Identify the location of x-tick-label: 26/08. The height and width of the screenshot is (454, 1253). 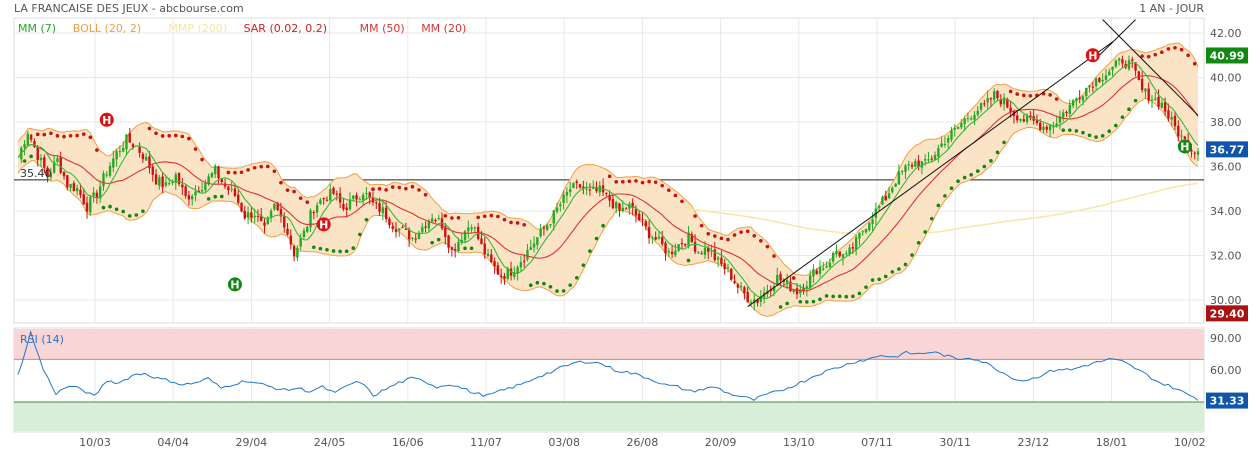
(643, 442).